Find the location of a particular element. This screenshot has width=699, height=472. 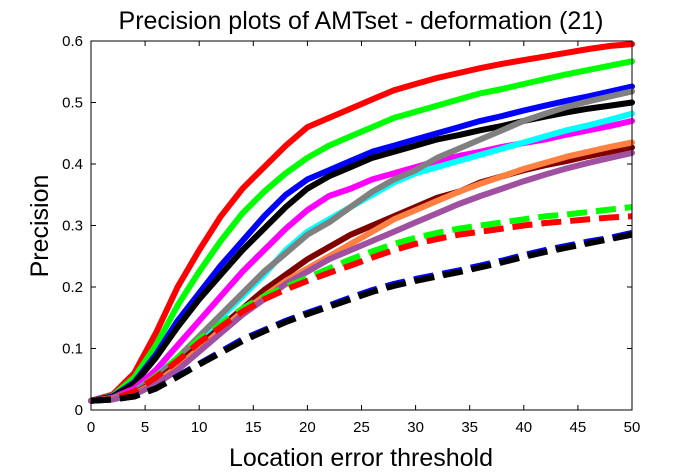

x-tick-label: 25 is located at coordinates (361, 427).